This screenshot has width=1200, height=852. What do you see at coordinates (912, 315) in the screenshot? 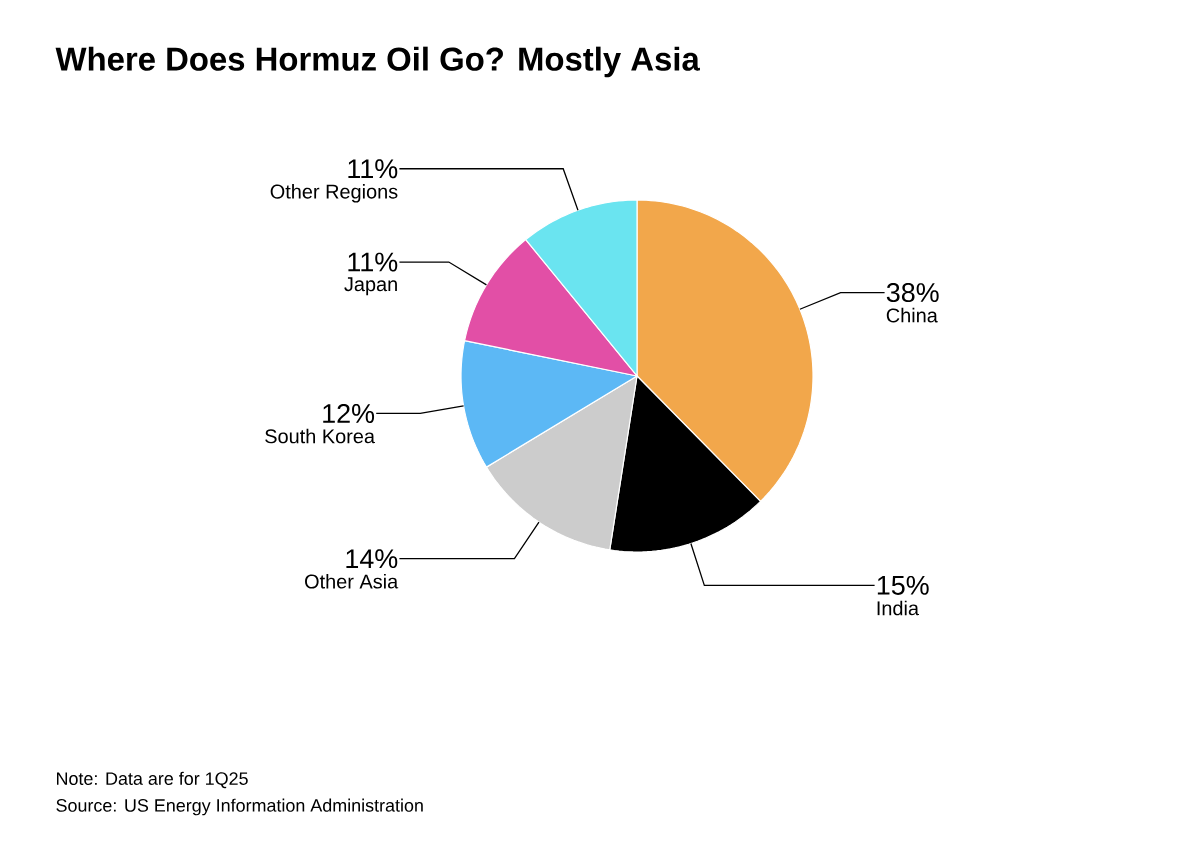
I see `slice-label: China` at bounding box center [912, 315].